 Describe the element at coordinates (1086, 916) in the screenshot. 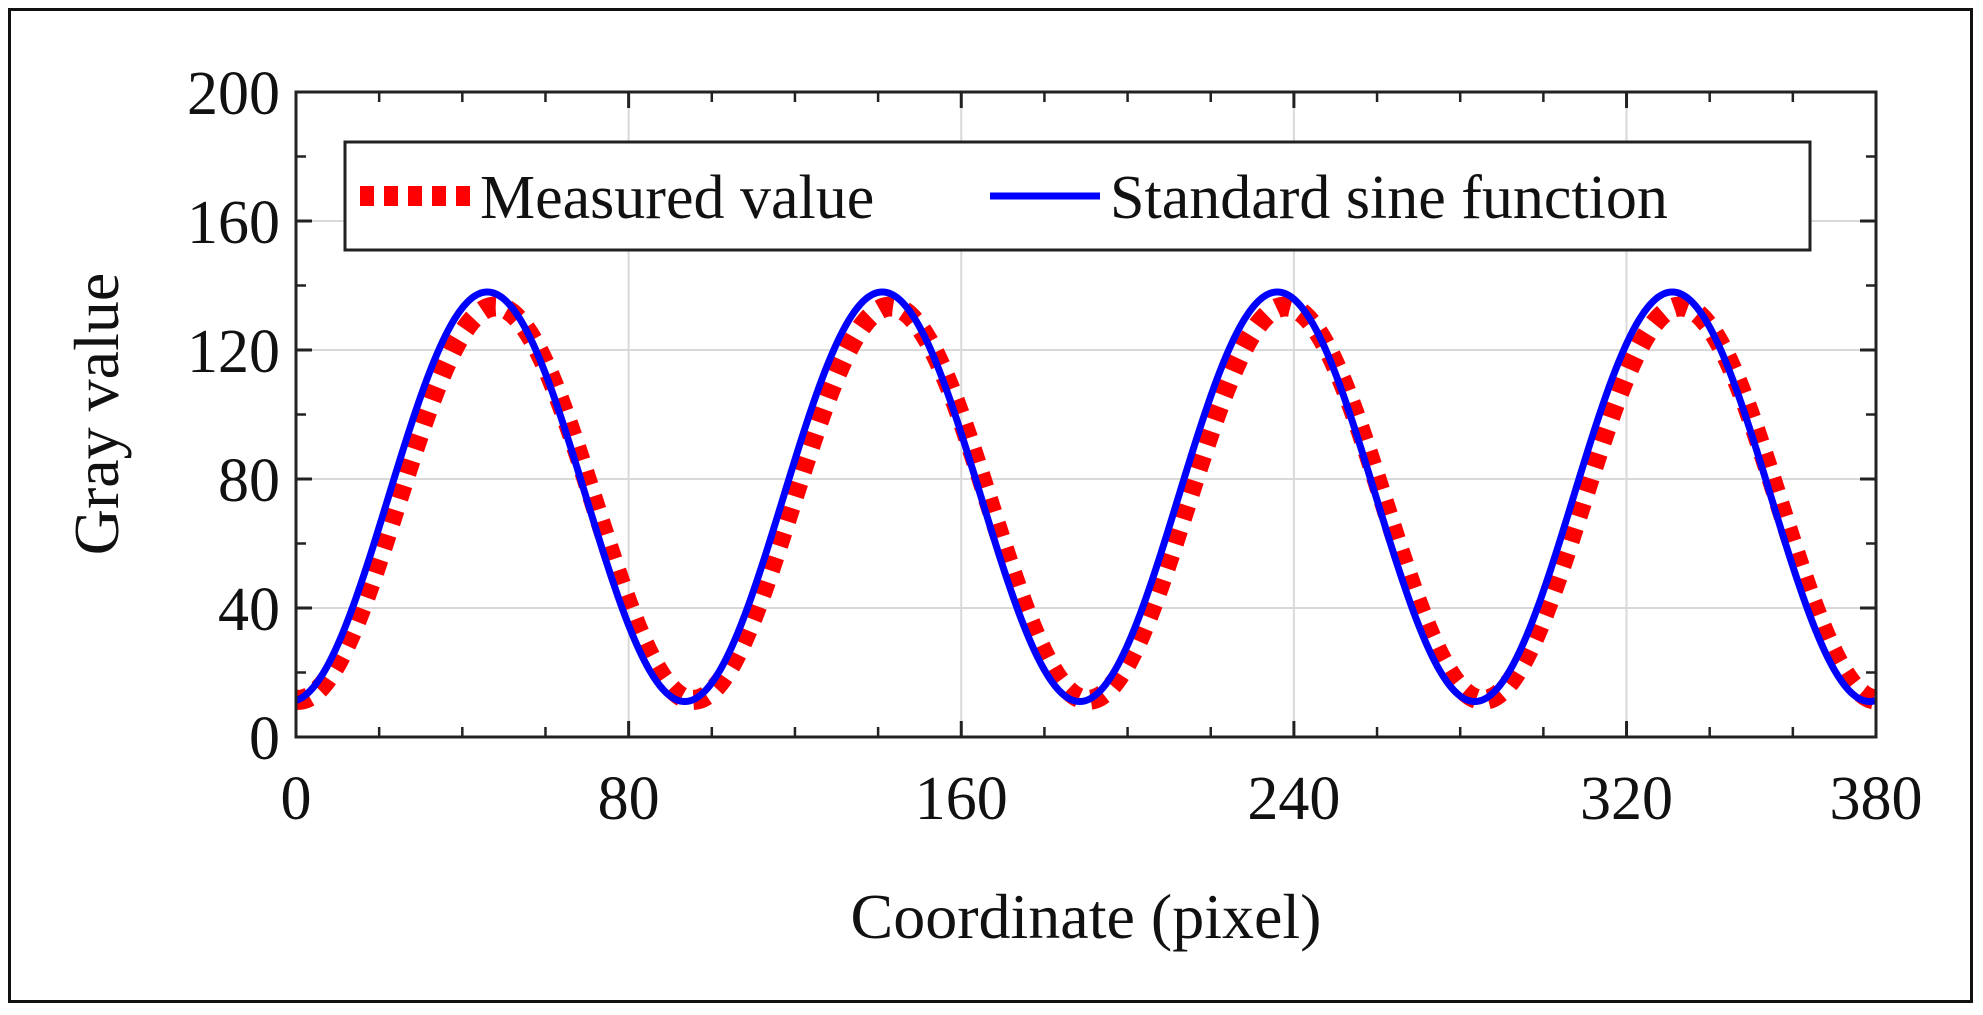

I see `x-axis-label: Coordinate (pixel)` at that location.